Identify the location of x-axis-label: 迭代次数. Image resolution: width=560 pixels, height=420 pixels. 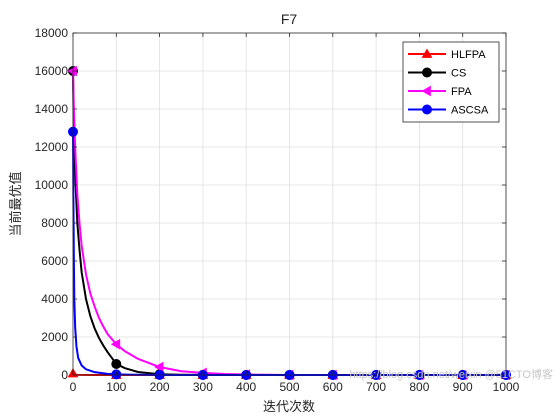
(289, 407).